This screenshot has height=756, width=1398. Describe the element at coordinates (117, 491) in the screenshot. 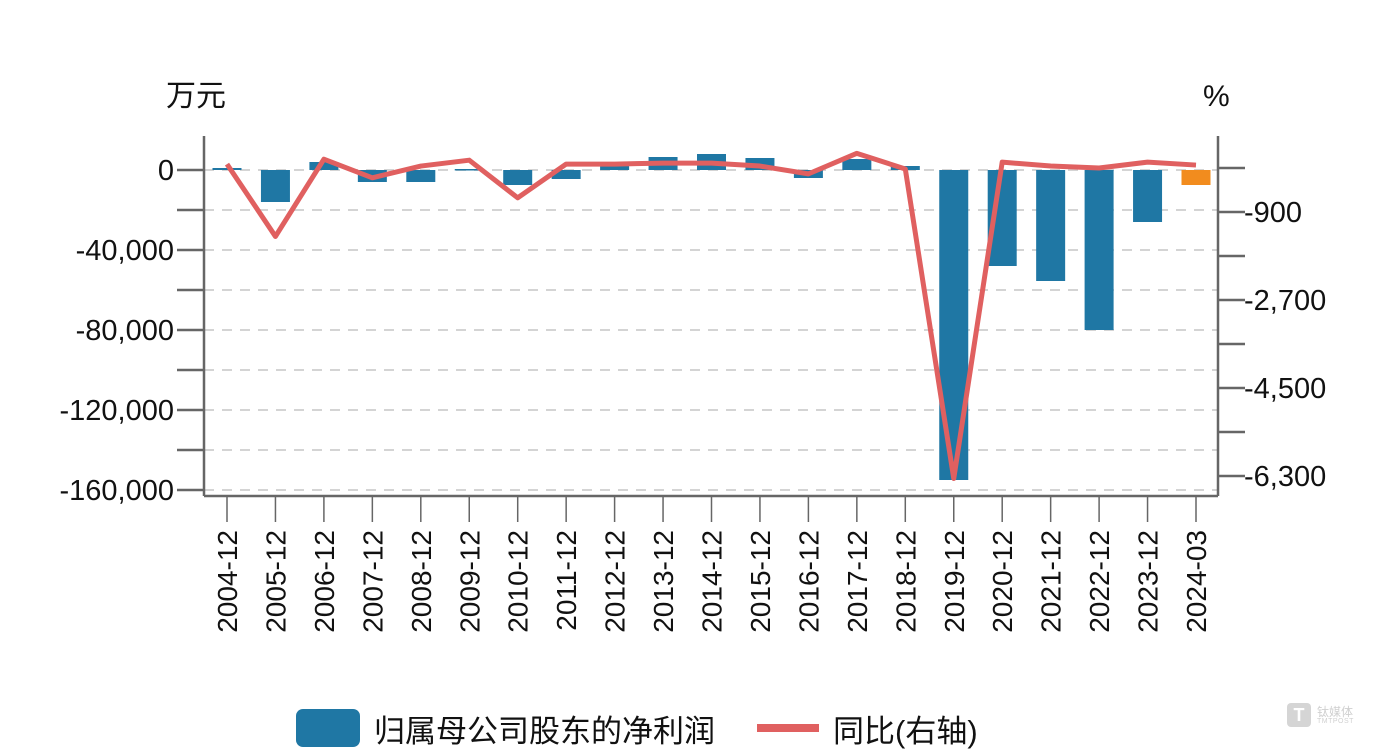

I see `left-tick-label: -160,000` at that location.